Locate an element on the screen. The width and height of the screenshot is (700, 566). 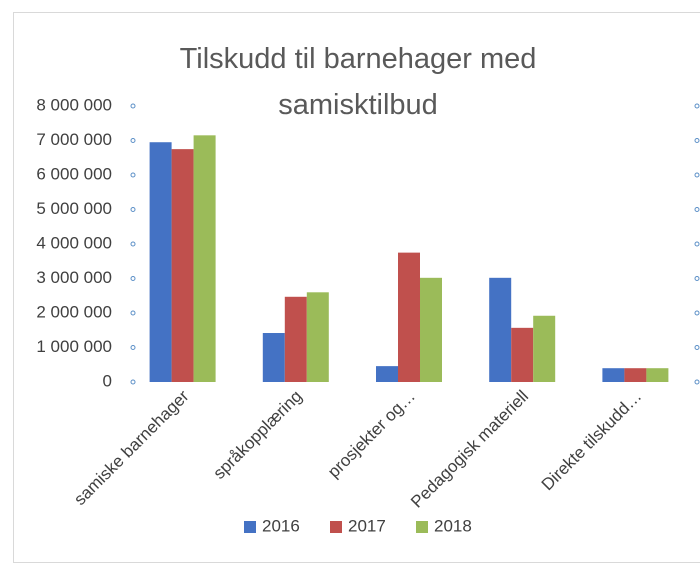
y-tick-label: 4 000 000 is located at coordinates (74, 242).